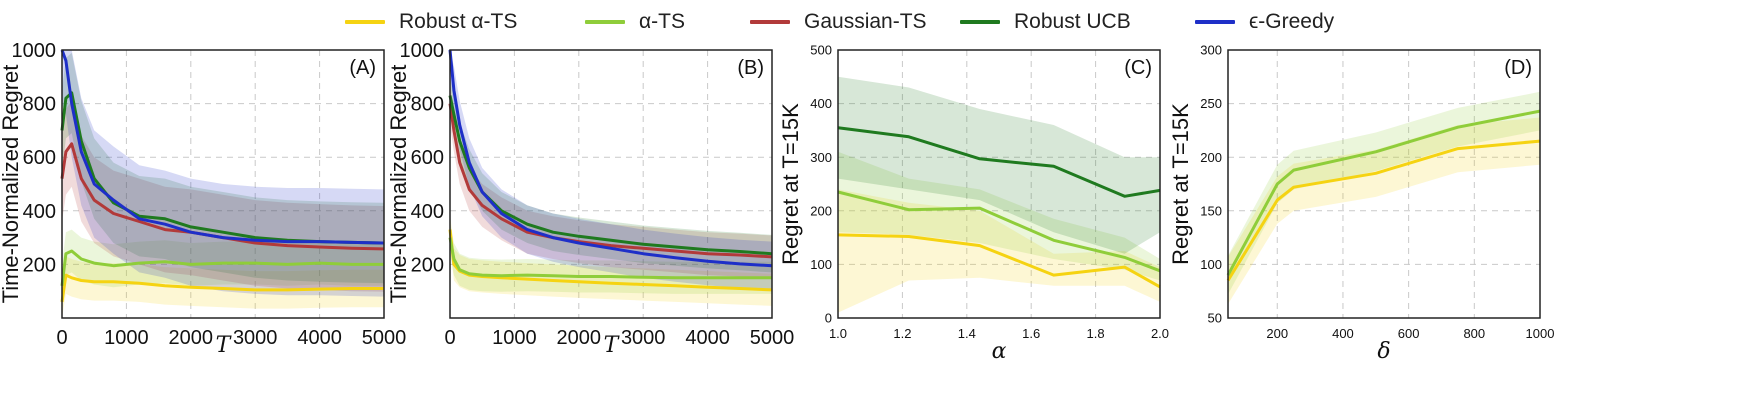  Describe the element at coordinates (828, 318) in the screenshot. I see `y-tick-label: 0` at that location.